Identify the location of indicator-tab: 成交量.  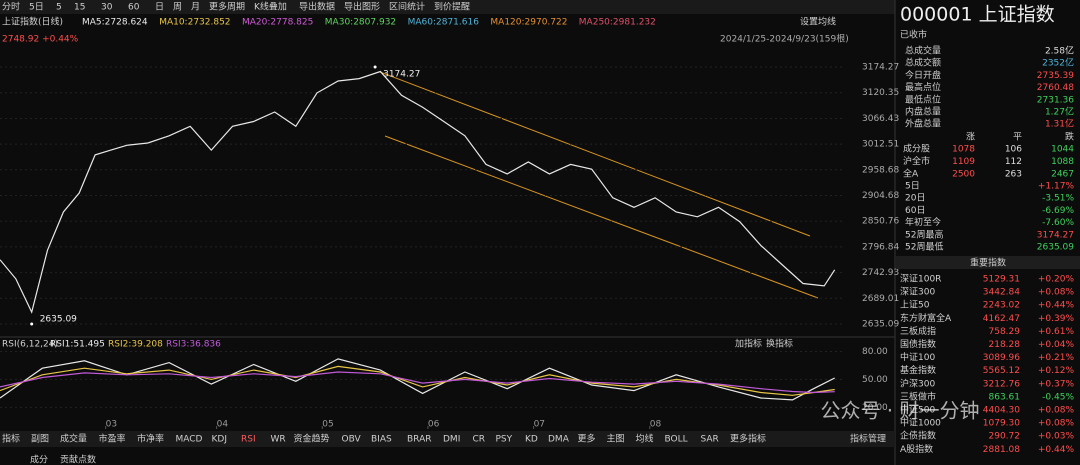
(73, 439).